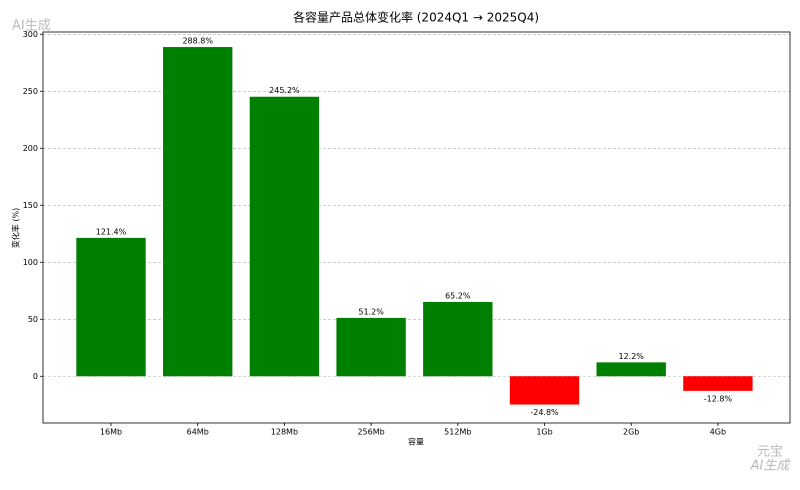  I want to click on y-tick-label: 250, so click(30, 91).